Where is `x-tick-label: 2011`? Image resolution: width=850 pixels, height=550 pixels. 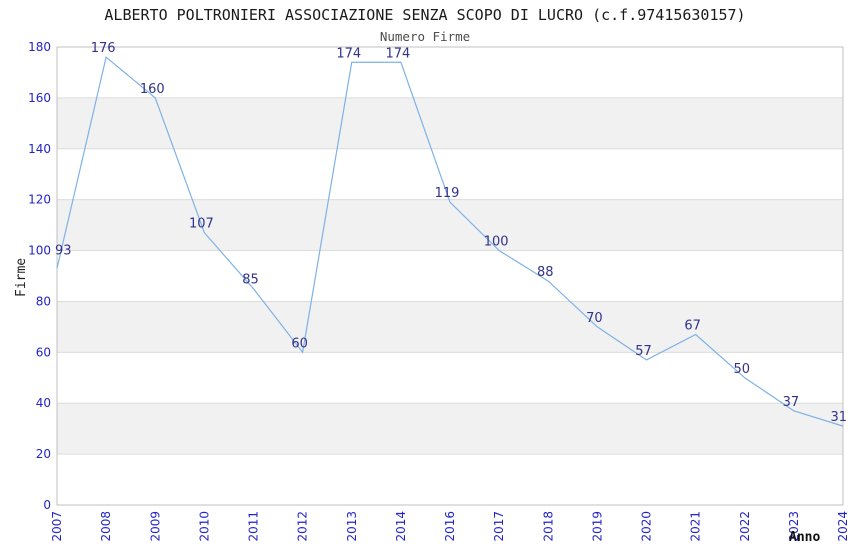
x-tick-label: 2011 is located at coordinates (254, 526).